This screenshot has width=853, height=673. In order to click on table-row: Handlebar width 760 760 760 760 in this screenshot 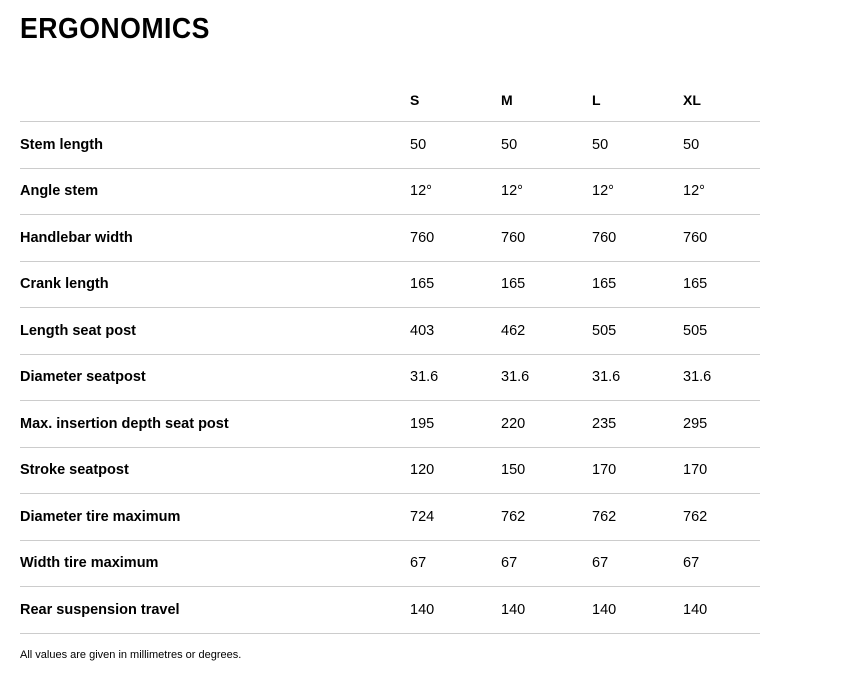, I will do `click(390, 238)`.